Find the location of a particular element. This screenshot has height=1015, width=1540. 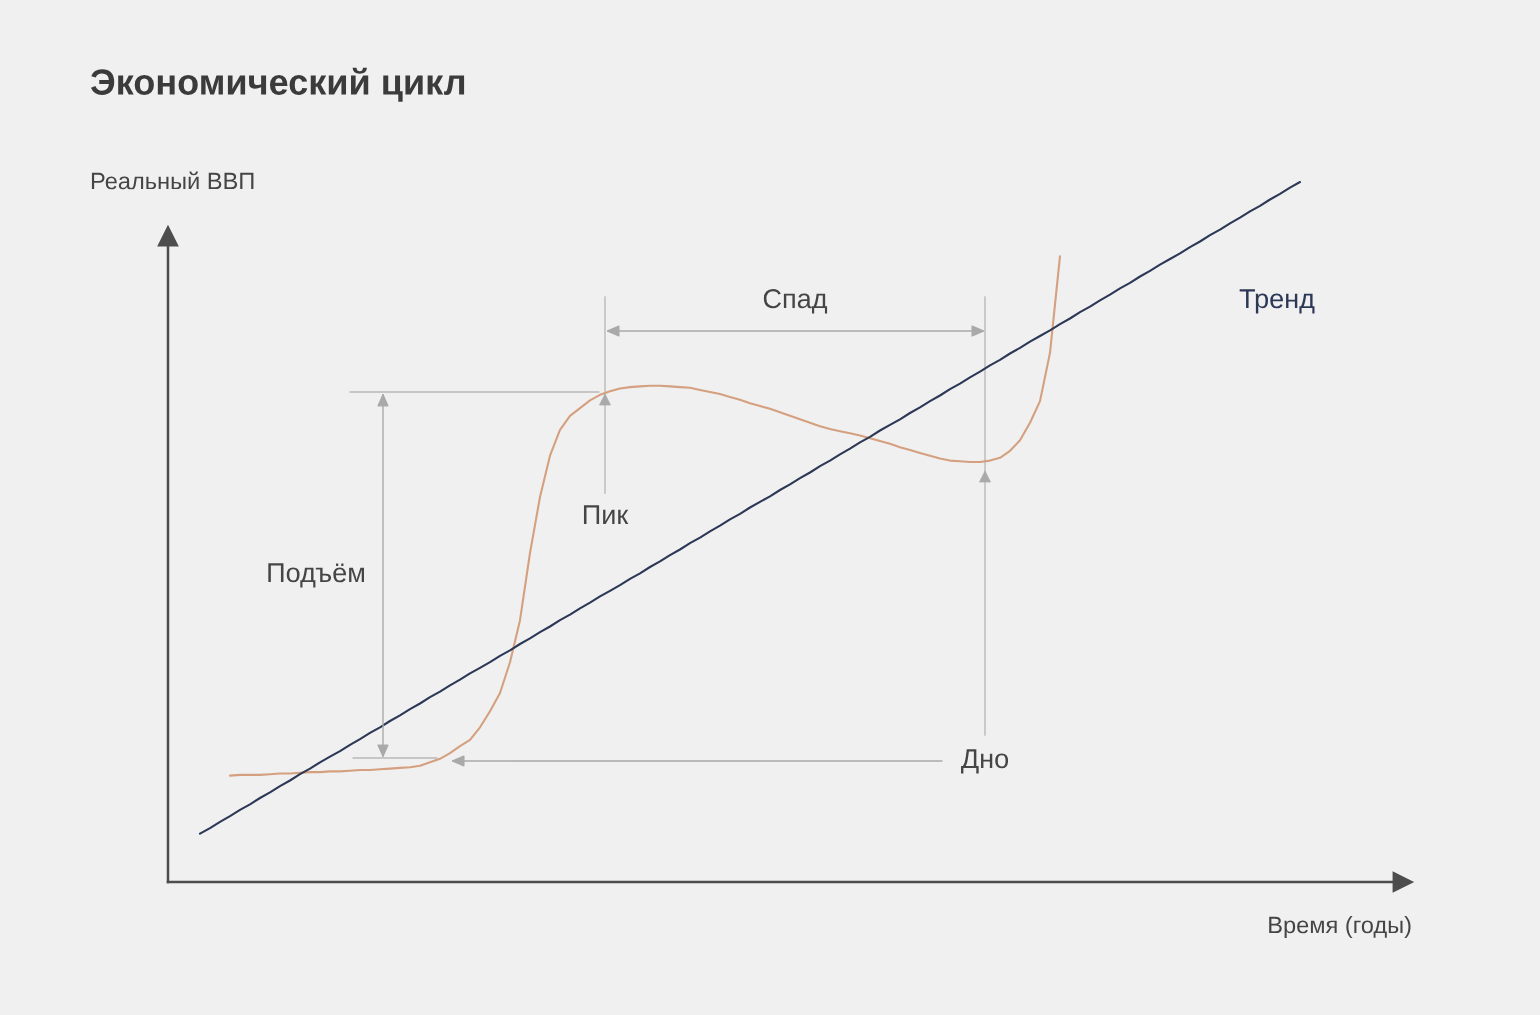

x-axis-title: Время (годы) is located at coordinates (1340, 927).